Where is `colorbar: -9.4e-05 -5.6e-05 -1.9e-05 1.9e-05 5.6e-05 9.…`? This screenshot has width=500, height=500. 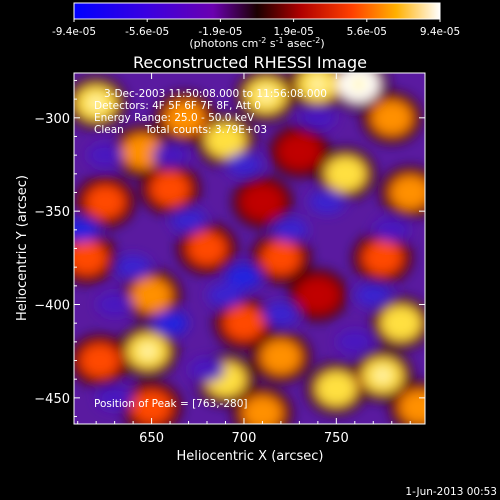 colorbar: -9.4e-05 -5.6e-05 -1.9e-05 1.9e-05 5.6e-05 9.… is located at coordinates (256, 26).